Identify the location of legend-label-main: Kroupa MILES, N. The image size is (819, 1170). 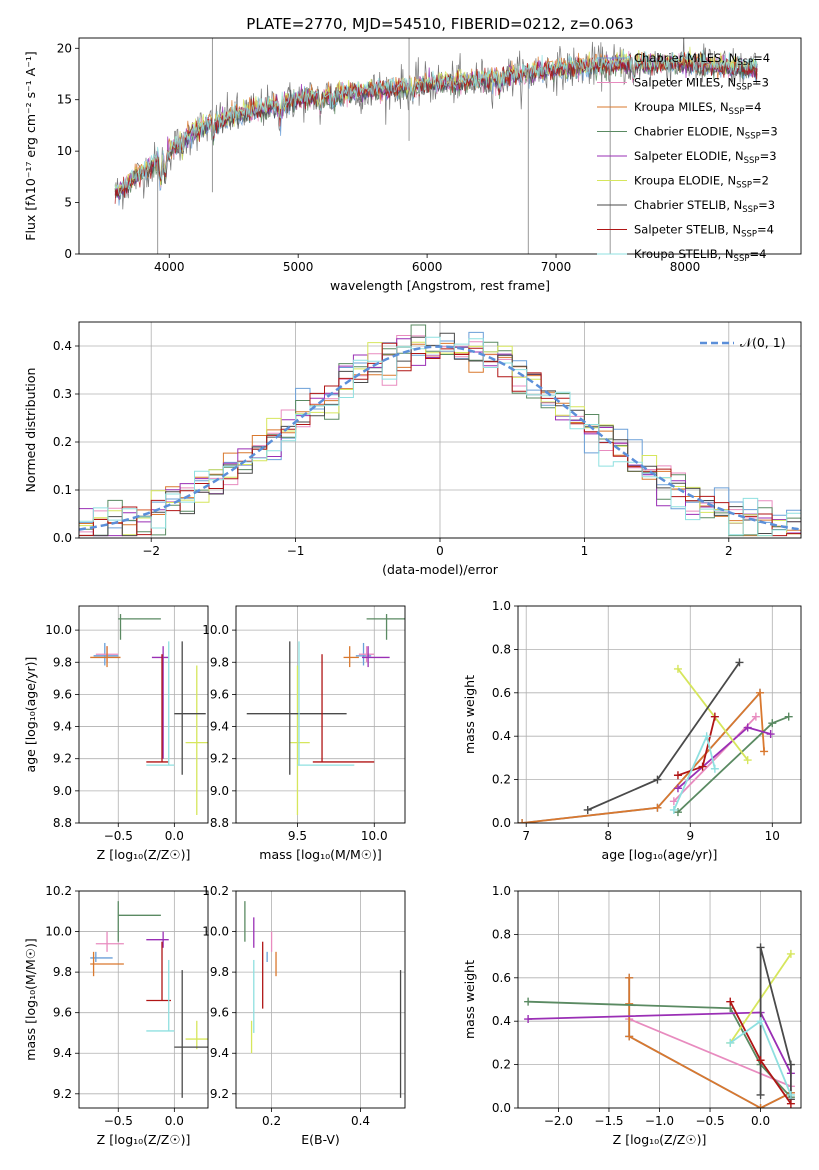
(681, 107).